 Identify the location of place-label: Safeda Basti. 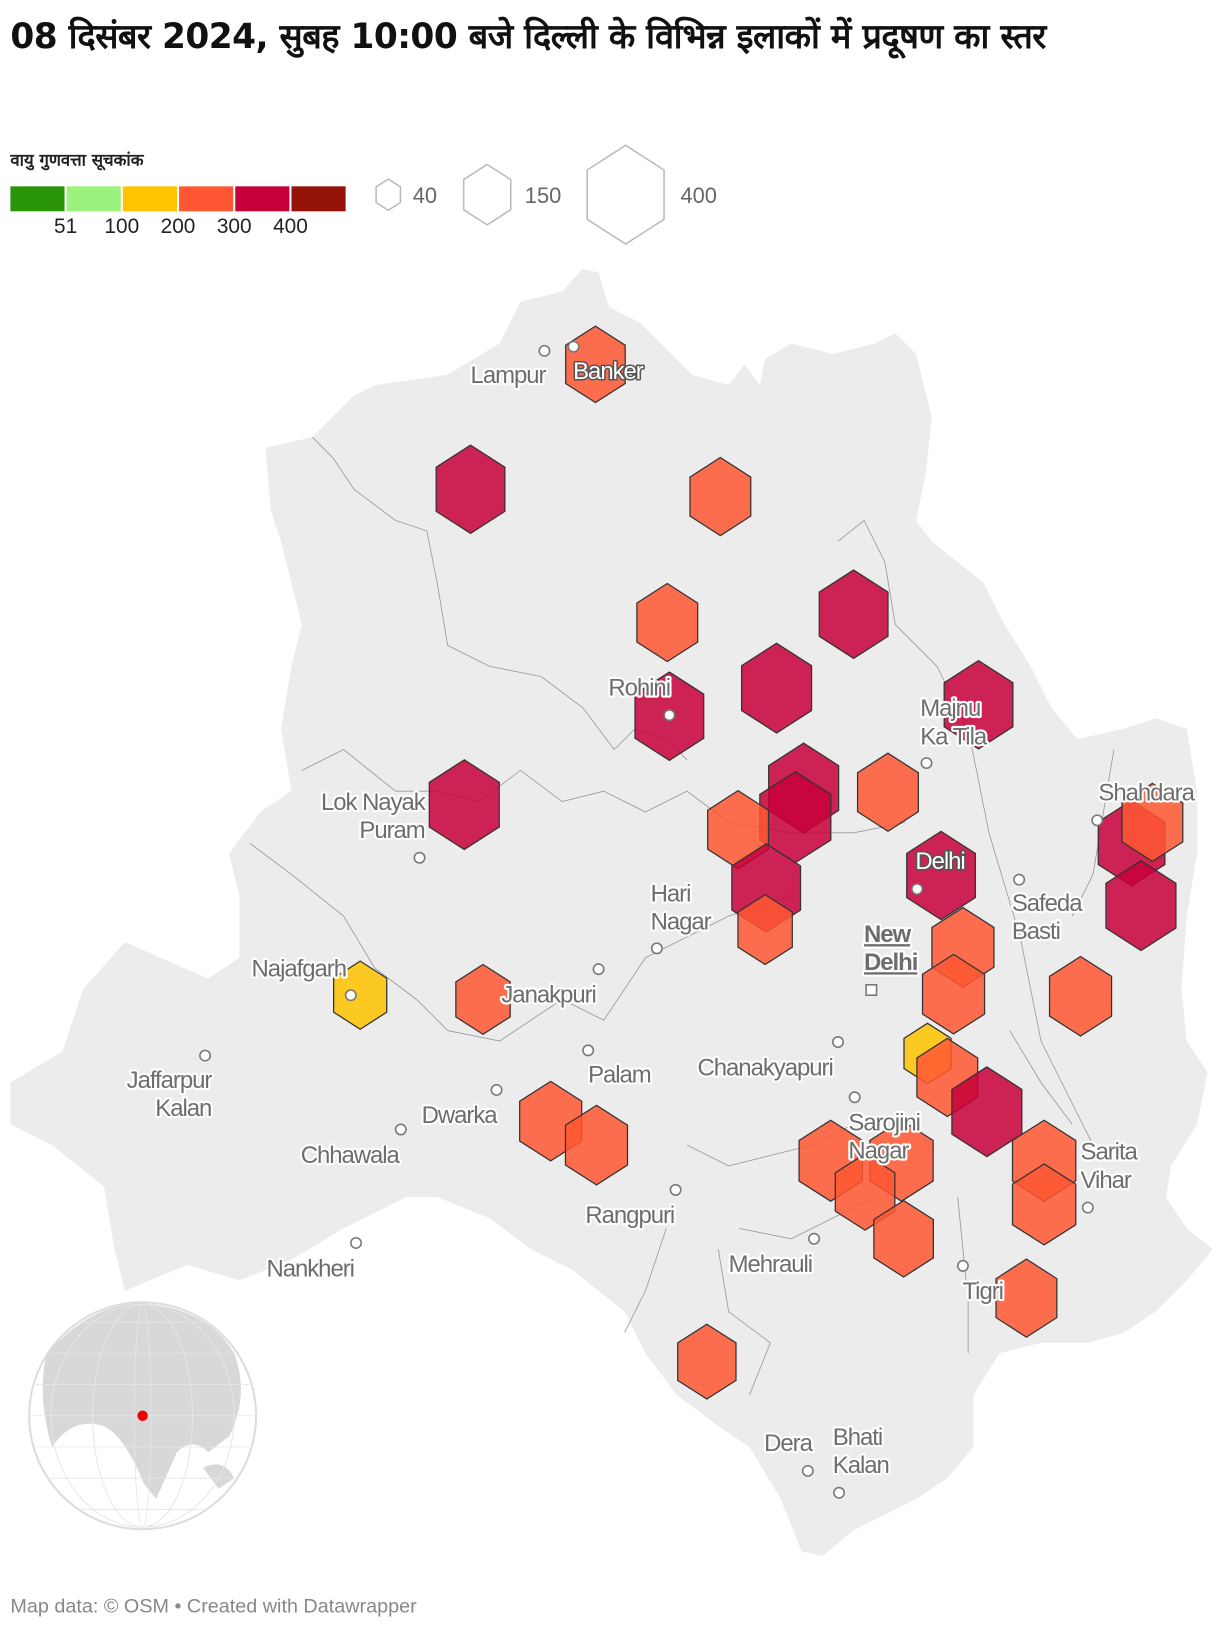
(1047, 917).